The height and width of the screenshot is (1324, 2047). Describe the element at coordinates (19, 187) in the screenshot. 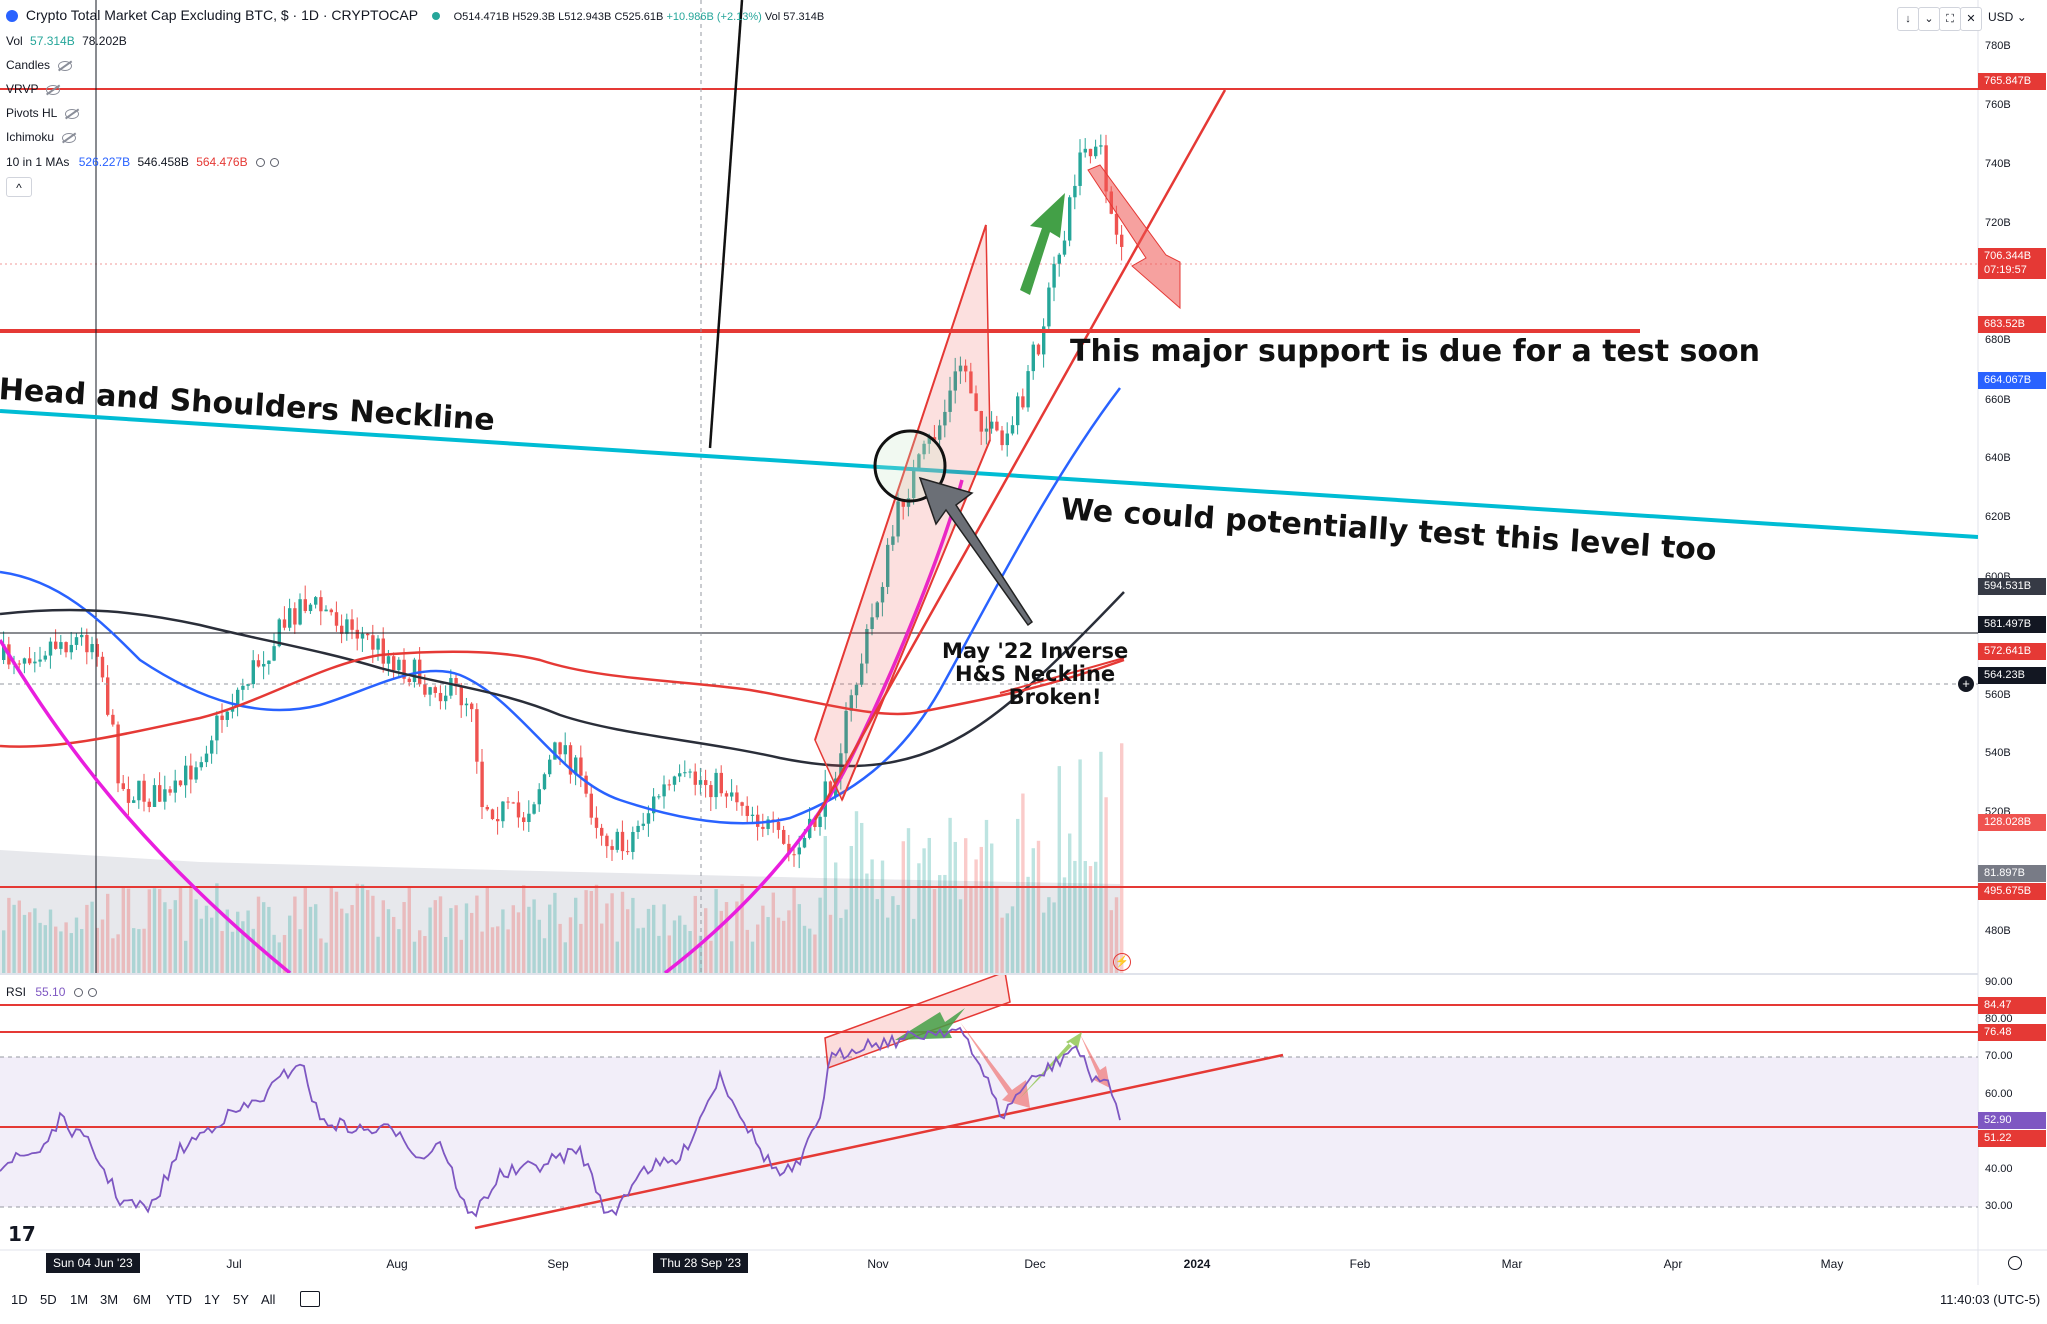

I see `collapse-legend-button: ^` at that location.